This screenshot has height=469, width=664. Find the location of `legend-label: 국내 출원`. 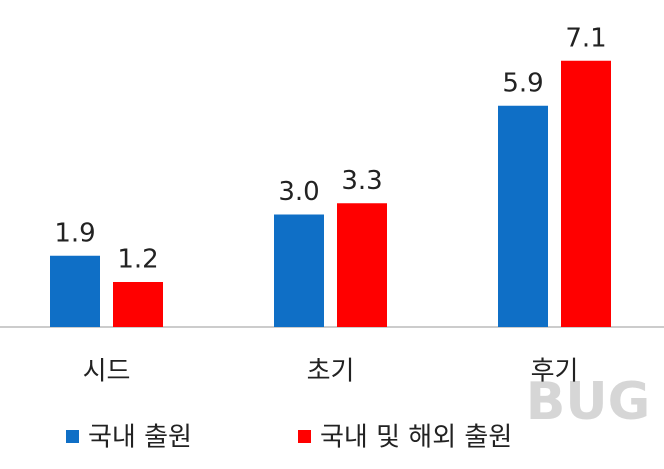

legend-label: 국내 출원 is located at coordinates (140, 438).